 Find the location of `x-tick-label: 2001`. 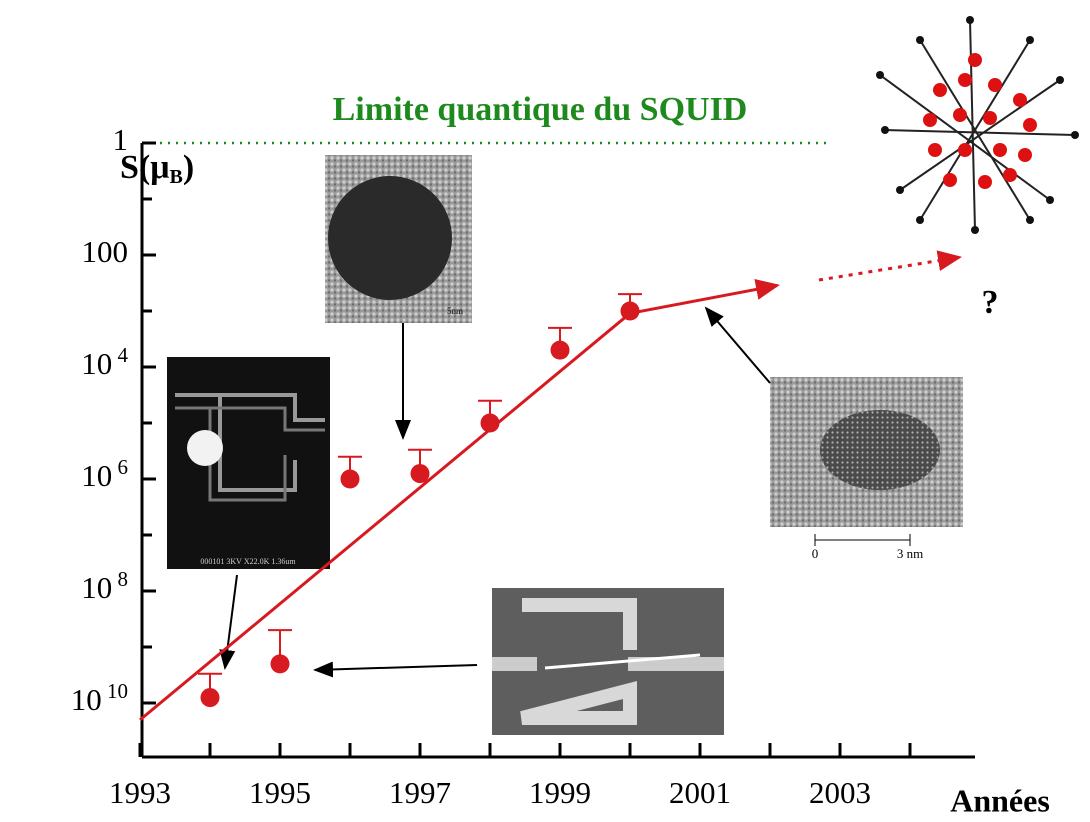

x-tick-label: 2001 is located at coordinates (700, 792).